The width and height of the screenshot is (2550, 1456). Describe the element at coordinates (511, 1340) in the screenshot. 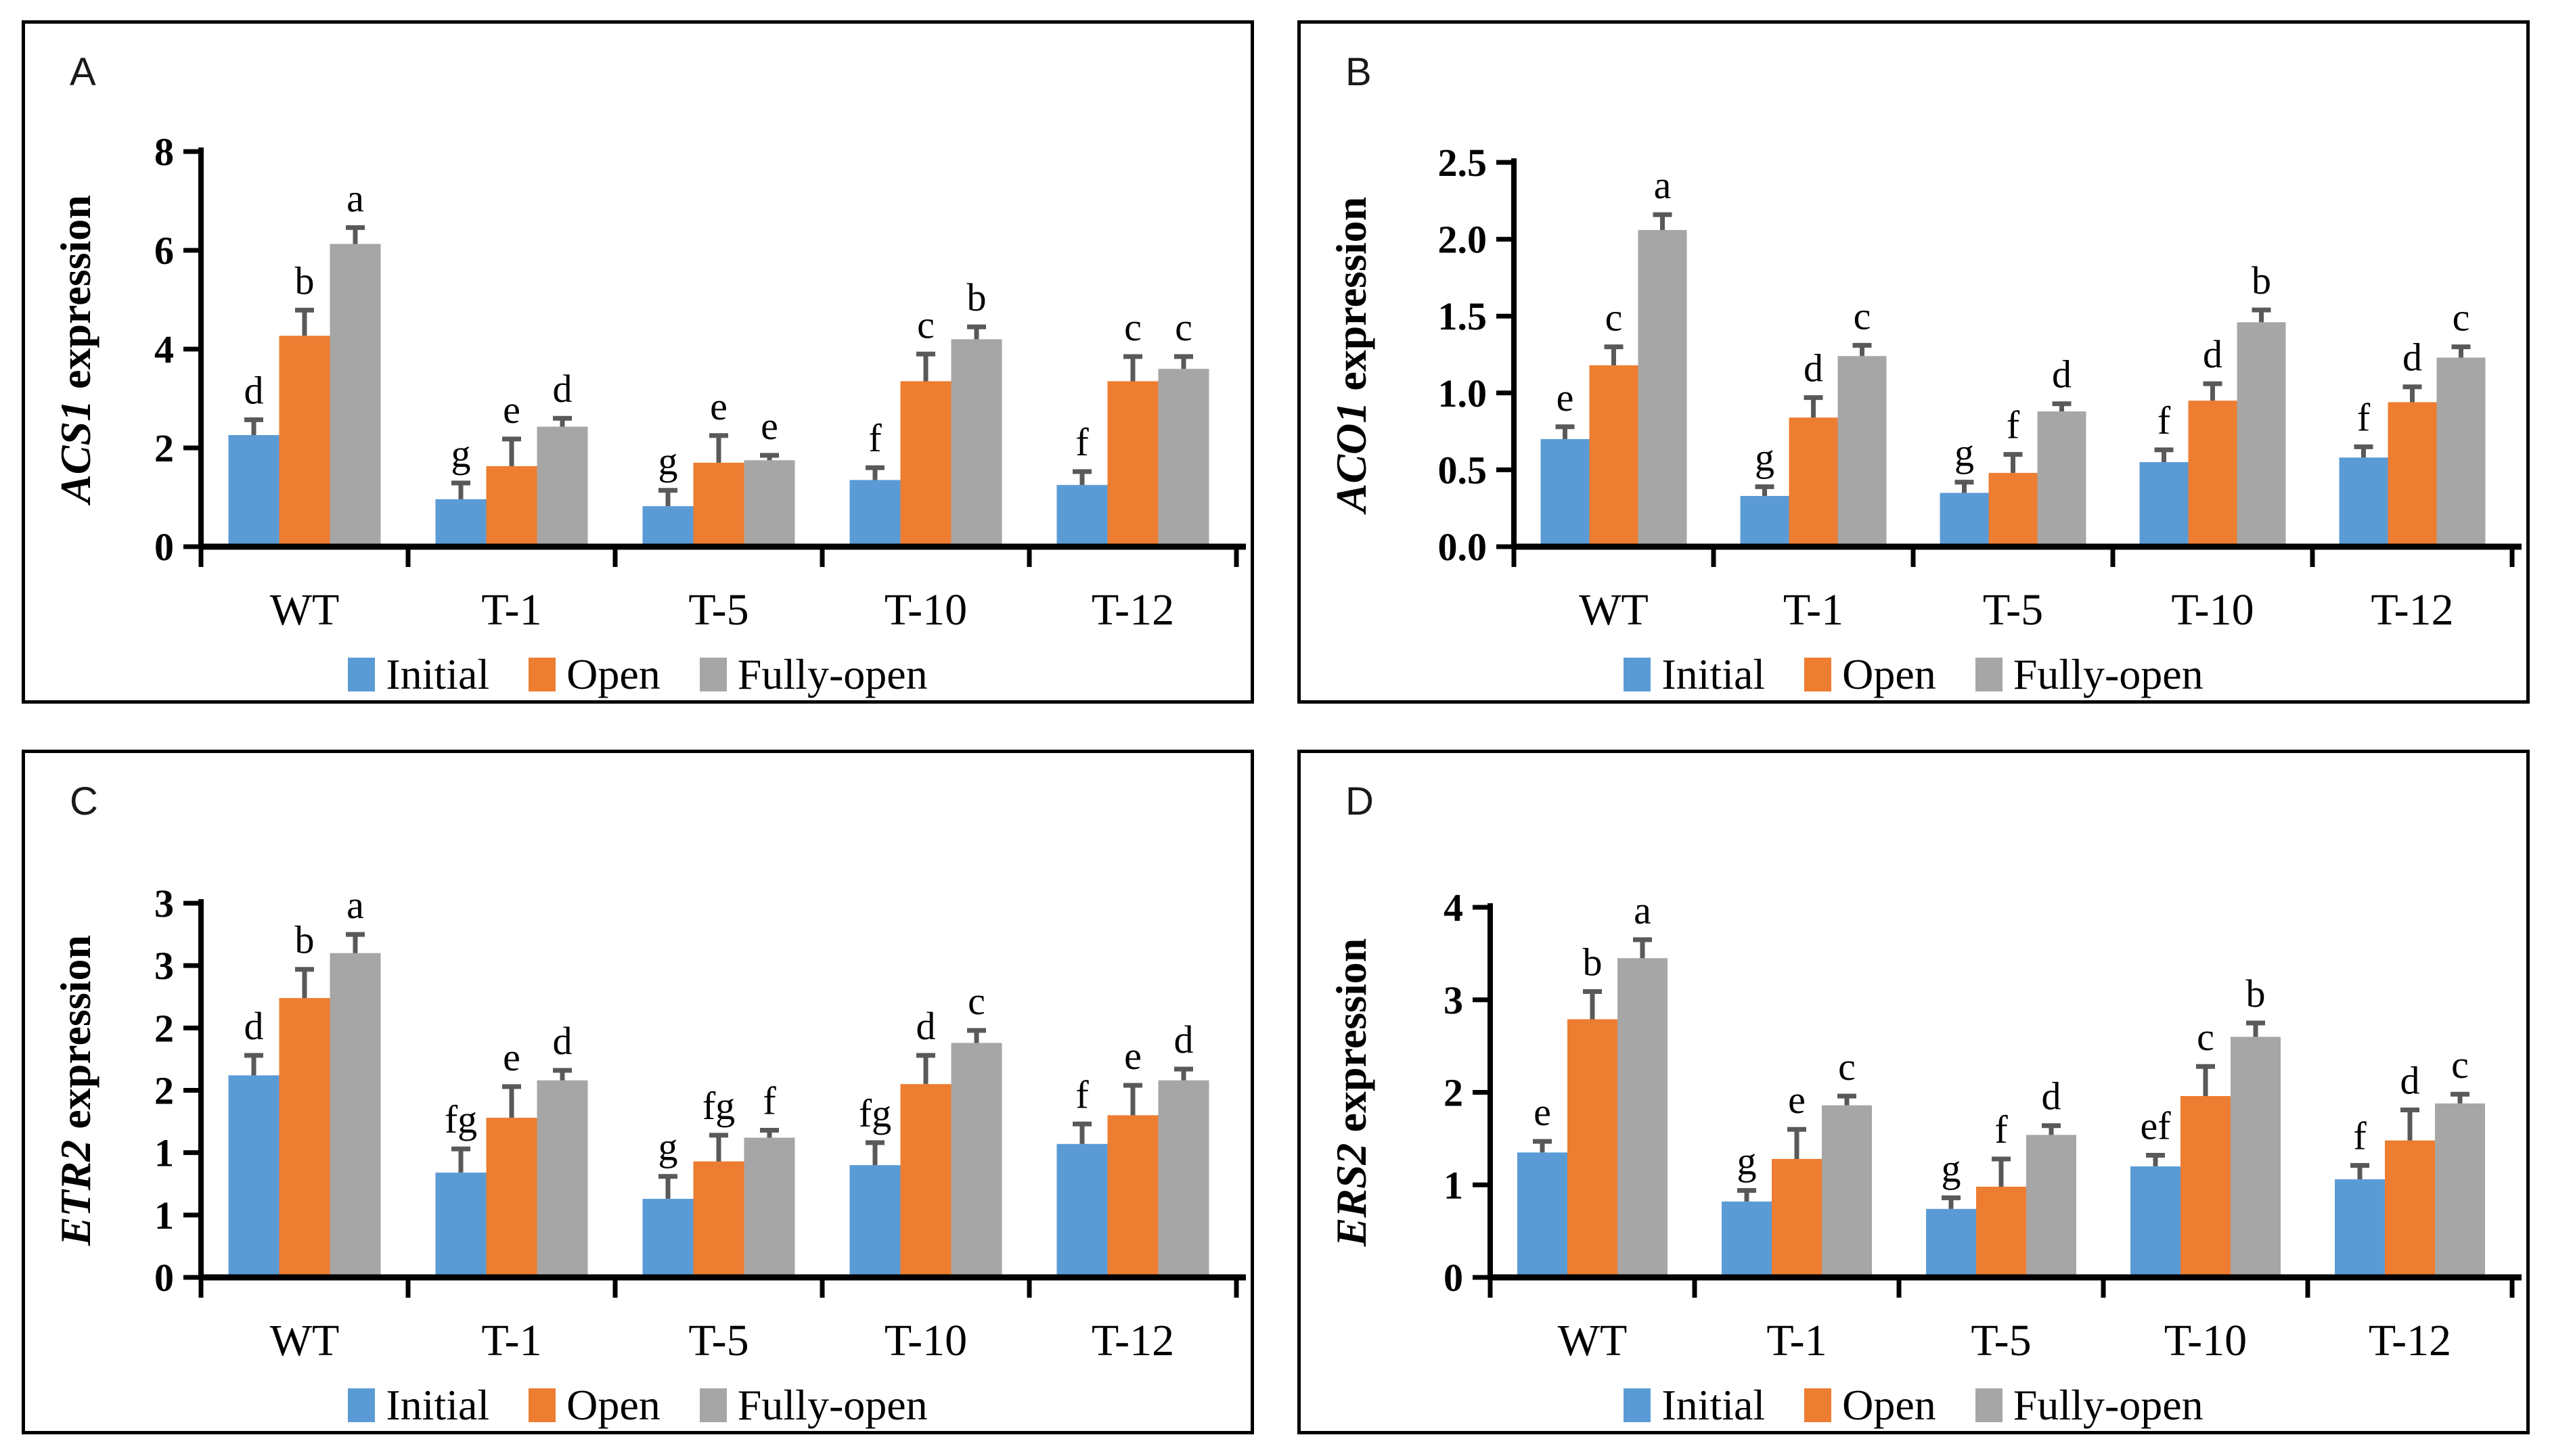

I see `category-label: T-1` at that location.